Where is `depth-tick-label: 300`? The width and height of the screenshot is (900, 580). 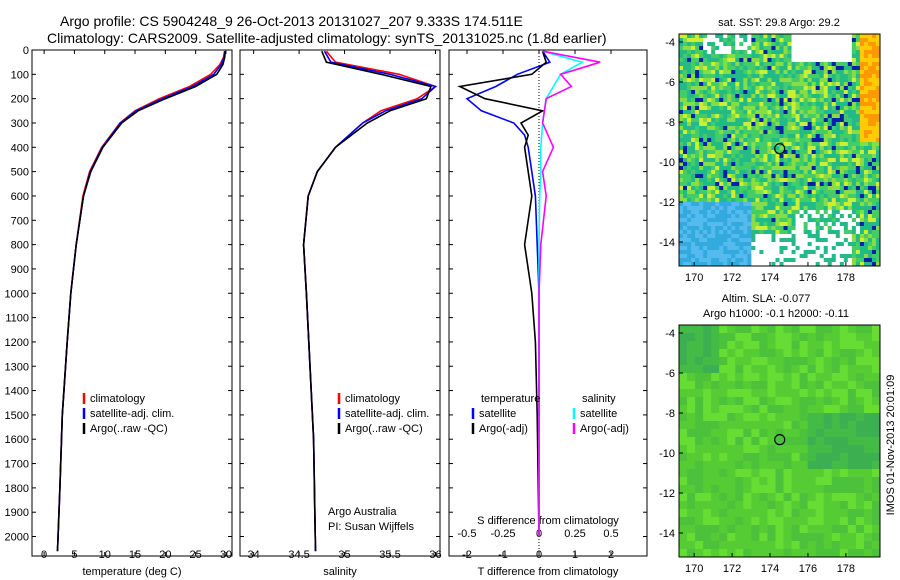
depth-tick-label: 300 is located at coordinates (20, 124).